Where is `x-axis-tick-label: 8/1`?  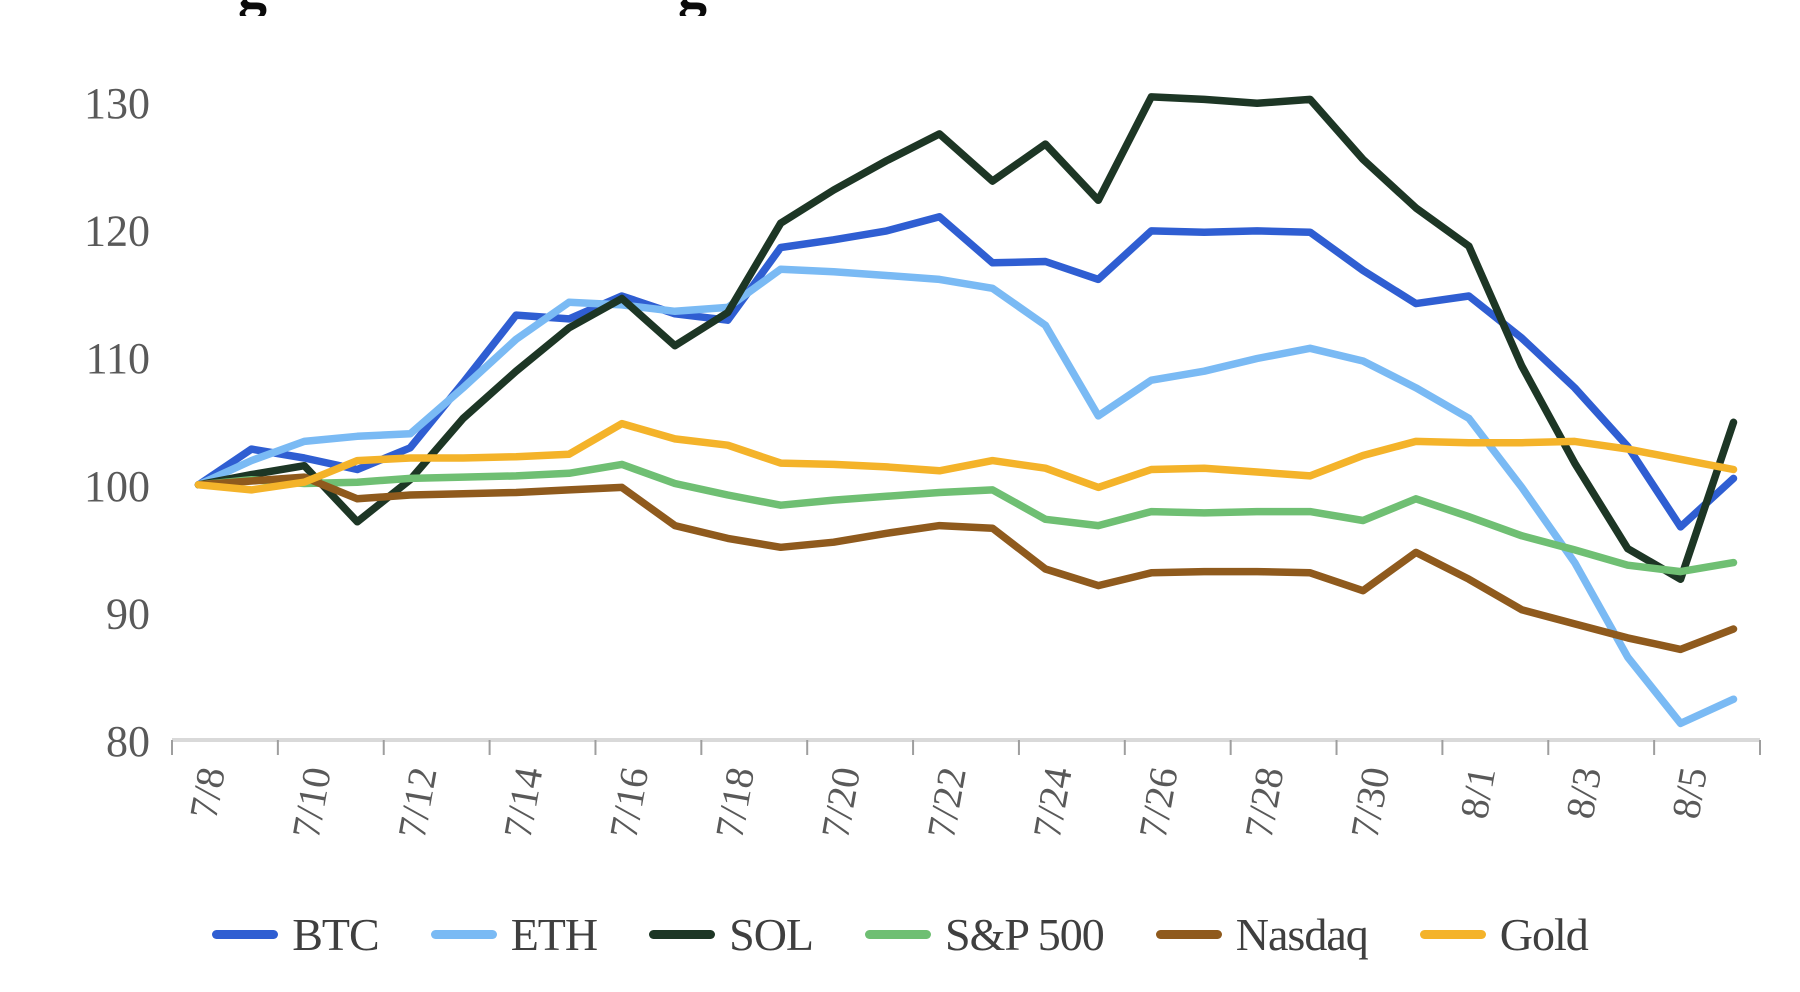 x-axis-tick-label: 8/1 is located at coordinates (1477, 793).